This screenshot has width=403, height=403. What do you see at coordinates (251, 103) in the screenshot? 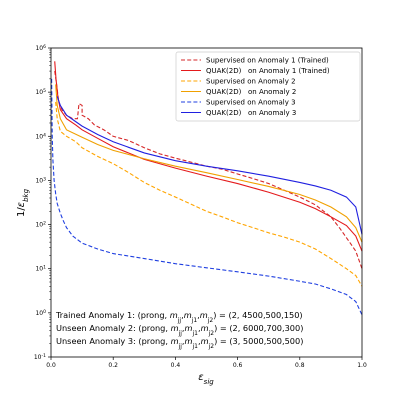
I see `legend-entry: Supervised on Anomaly 3` at bounding box center [251, 103].